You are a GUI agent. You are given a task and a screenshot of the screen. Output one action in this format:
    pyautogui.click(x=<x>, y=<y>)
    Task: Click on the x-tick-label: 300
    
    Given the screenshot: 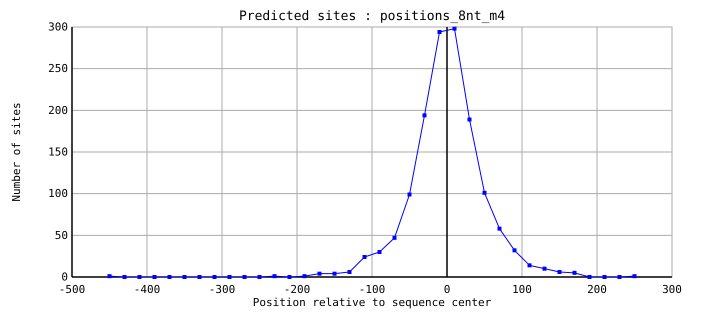 What is the action you would take?
    pyautogui.click(x=672, y=289)
    